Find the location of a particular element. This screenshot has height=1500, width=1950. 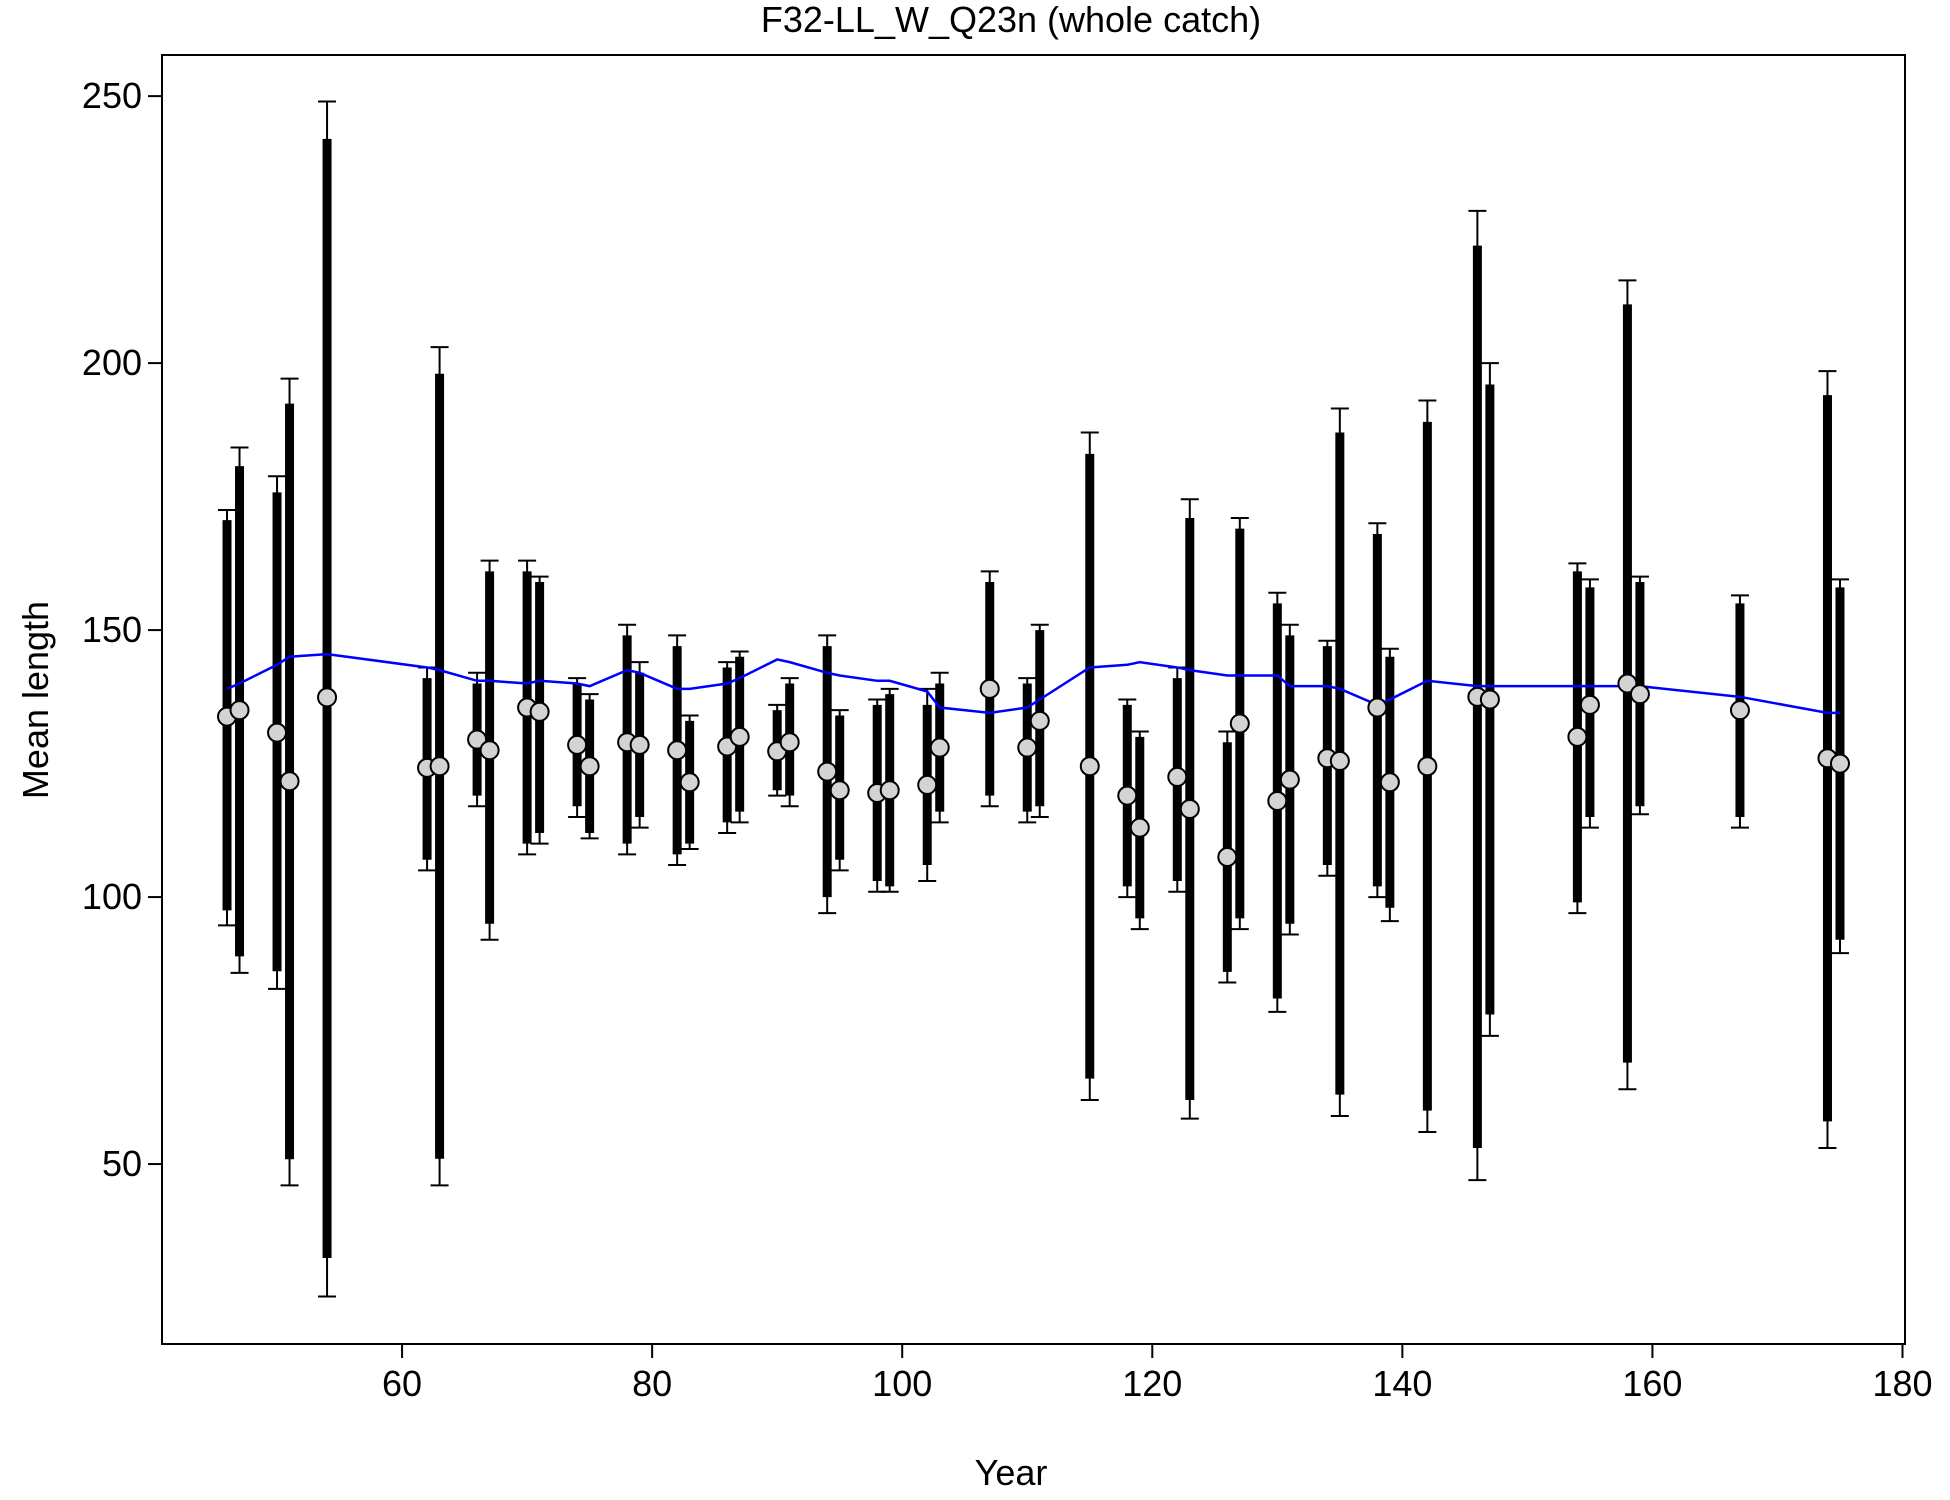

x-tick-label: 100 is located at coordinates (902, 1383).